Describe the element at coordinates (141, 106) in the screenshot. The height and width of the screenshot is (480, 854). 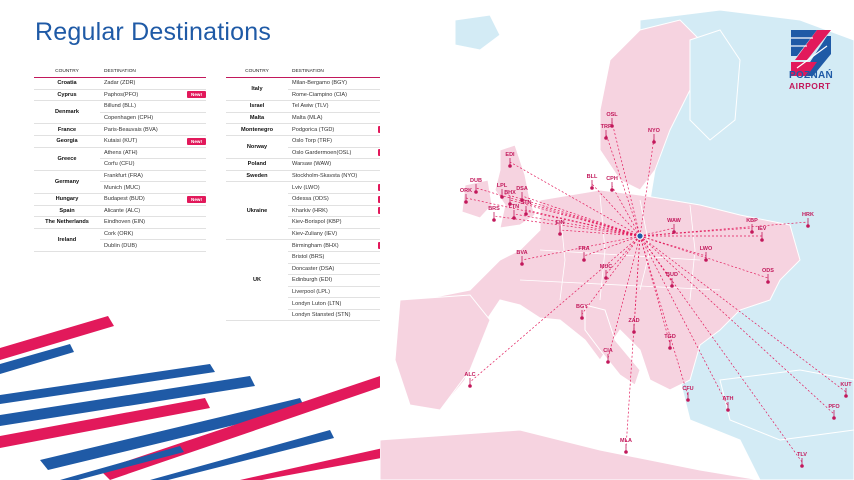
I see `destination-cell: Billund (BLL)` at that location.